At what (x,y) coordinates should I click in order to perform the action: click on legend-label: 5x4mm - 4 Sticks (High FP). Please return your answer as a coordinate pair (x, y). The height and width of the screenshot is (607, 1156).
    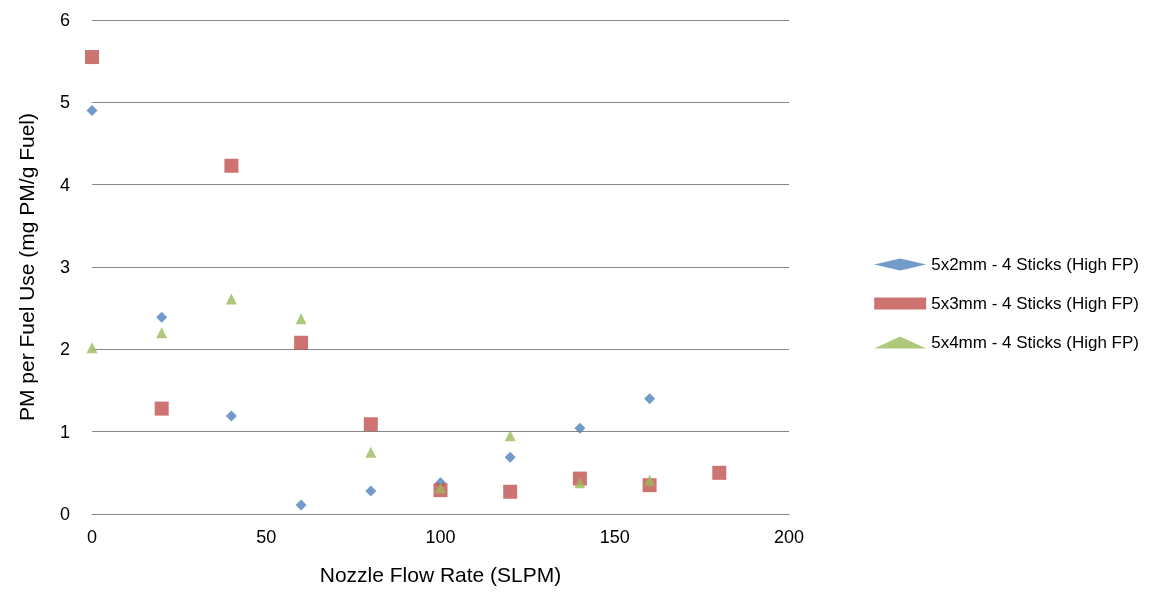
    Looking at the image, I should click on (1035, 342).